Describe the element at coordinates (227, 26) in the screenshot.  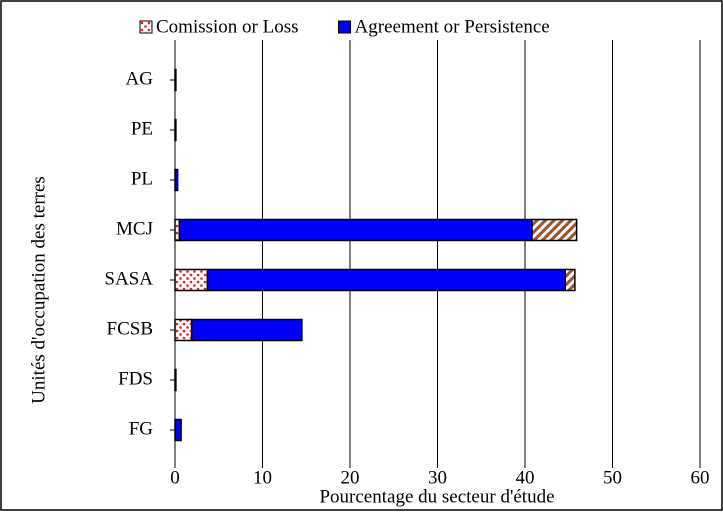
I see `legend-label: Comission or Loss` at that location.